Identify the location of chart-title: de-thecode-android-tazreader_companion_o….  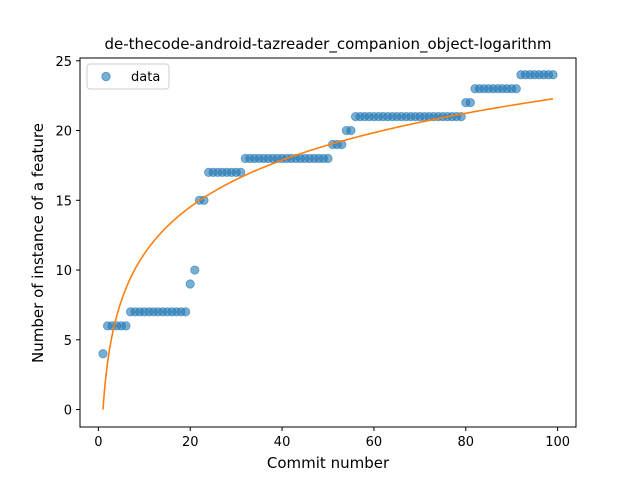
(328, 44).